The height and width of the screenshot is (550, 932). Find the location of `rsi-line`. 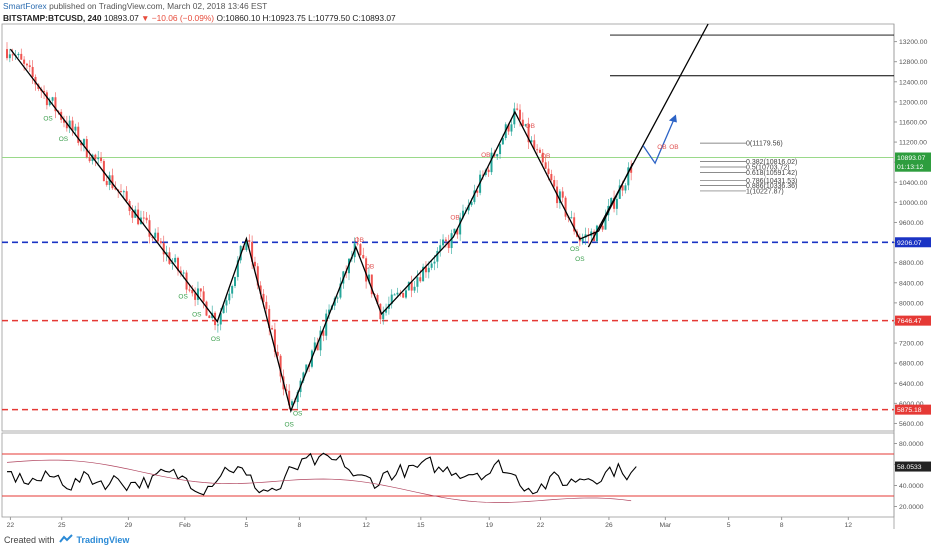

rsi-line is located at coordinates (321, 474).